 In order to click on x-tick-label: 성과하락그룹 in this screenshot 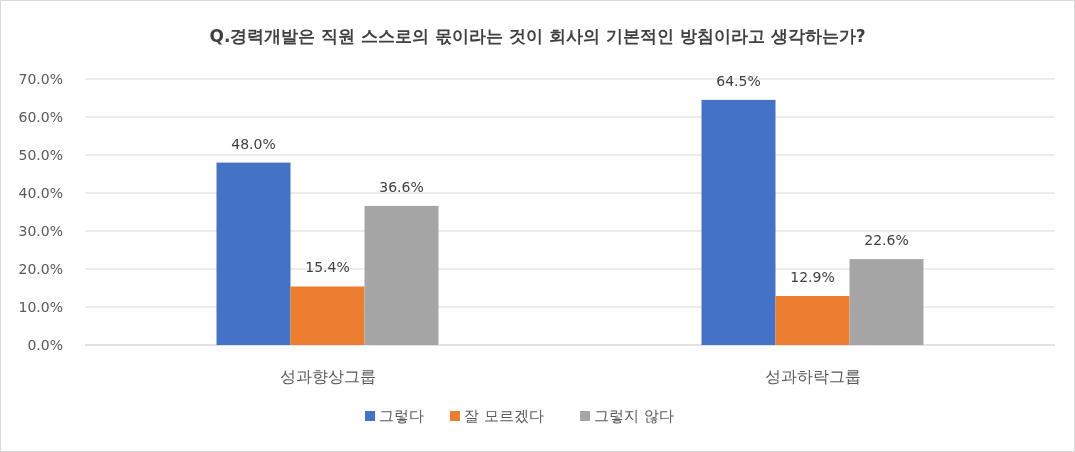, I will do `click(812, 376)`.